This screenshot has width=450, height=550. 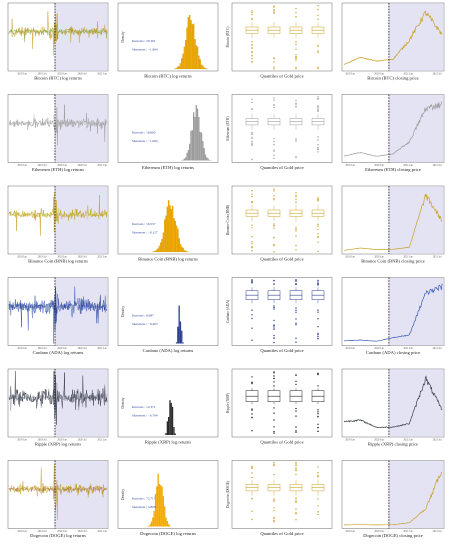 I want to click on price-title: Ripple (XRP) closing price, so click(x=393, y=444).